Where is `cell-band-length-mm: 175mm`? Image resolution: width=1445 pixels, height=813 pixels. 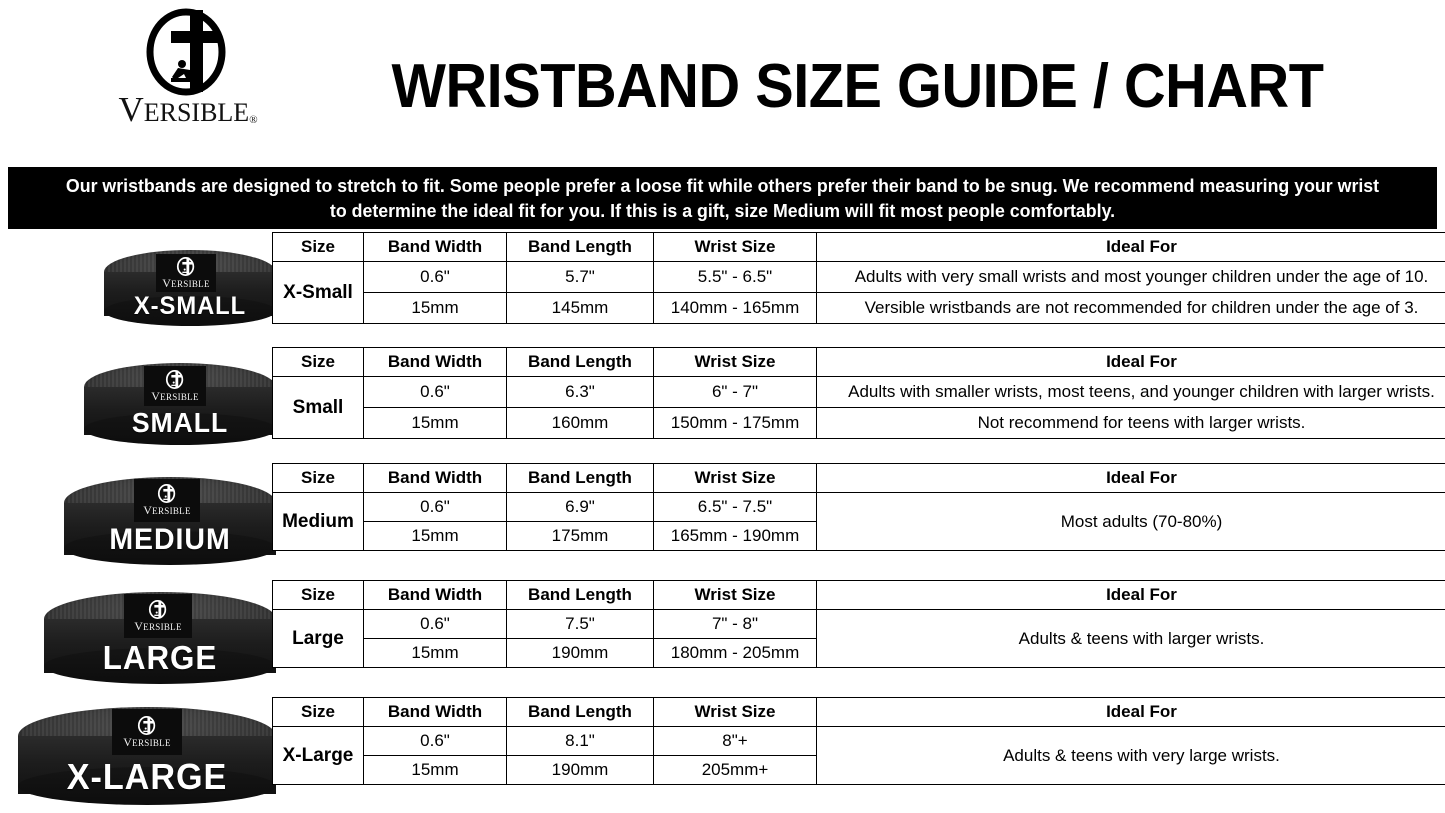
cell-band-length-mm: 175mm is located at coordinates (580, 536).